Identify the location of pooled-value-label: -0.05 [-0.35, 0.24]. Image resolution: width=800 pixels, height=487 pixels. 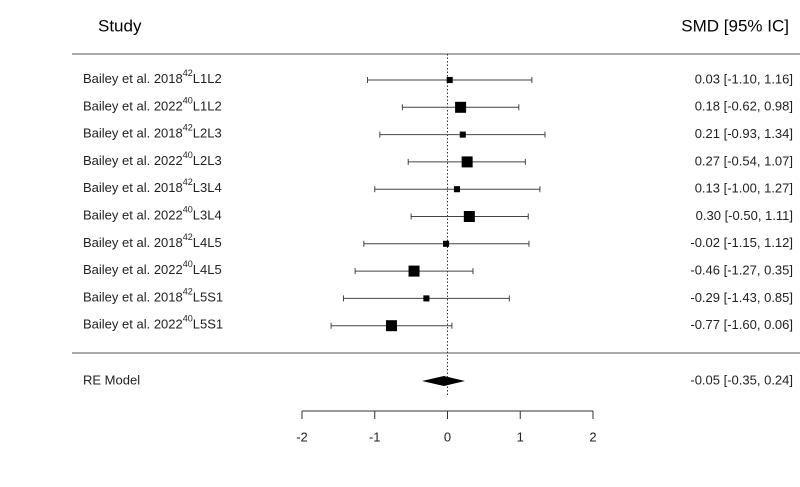
(741, 379).